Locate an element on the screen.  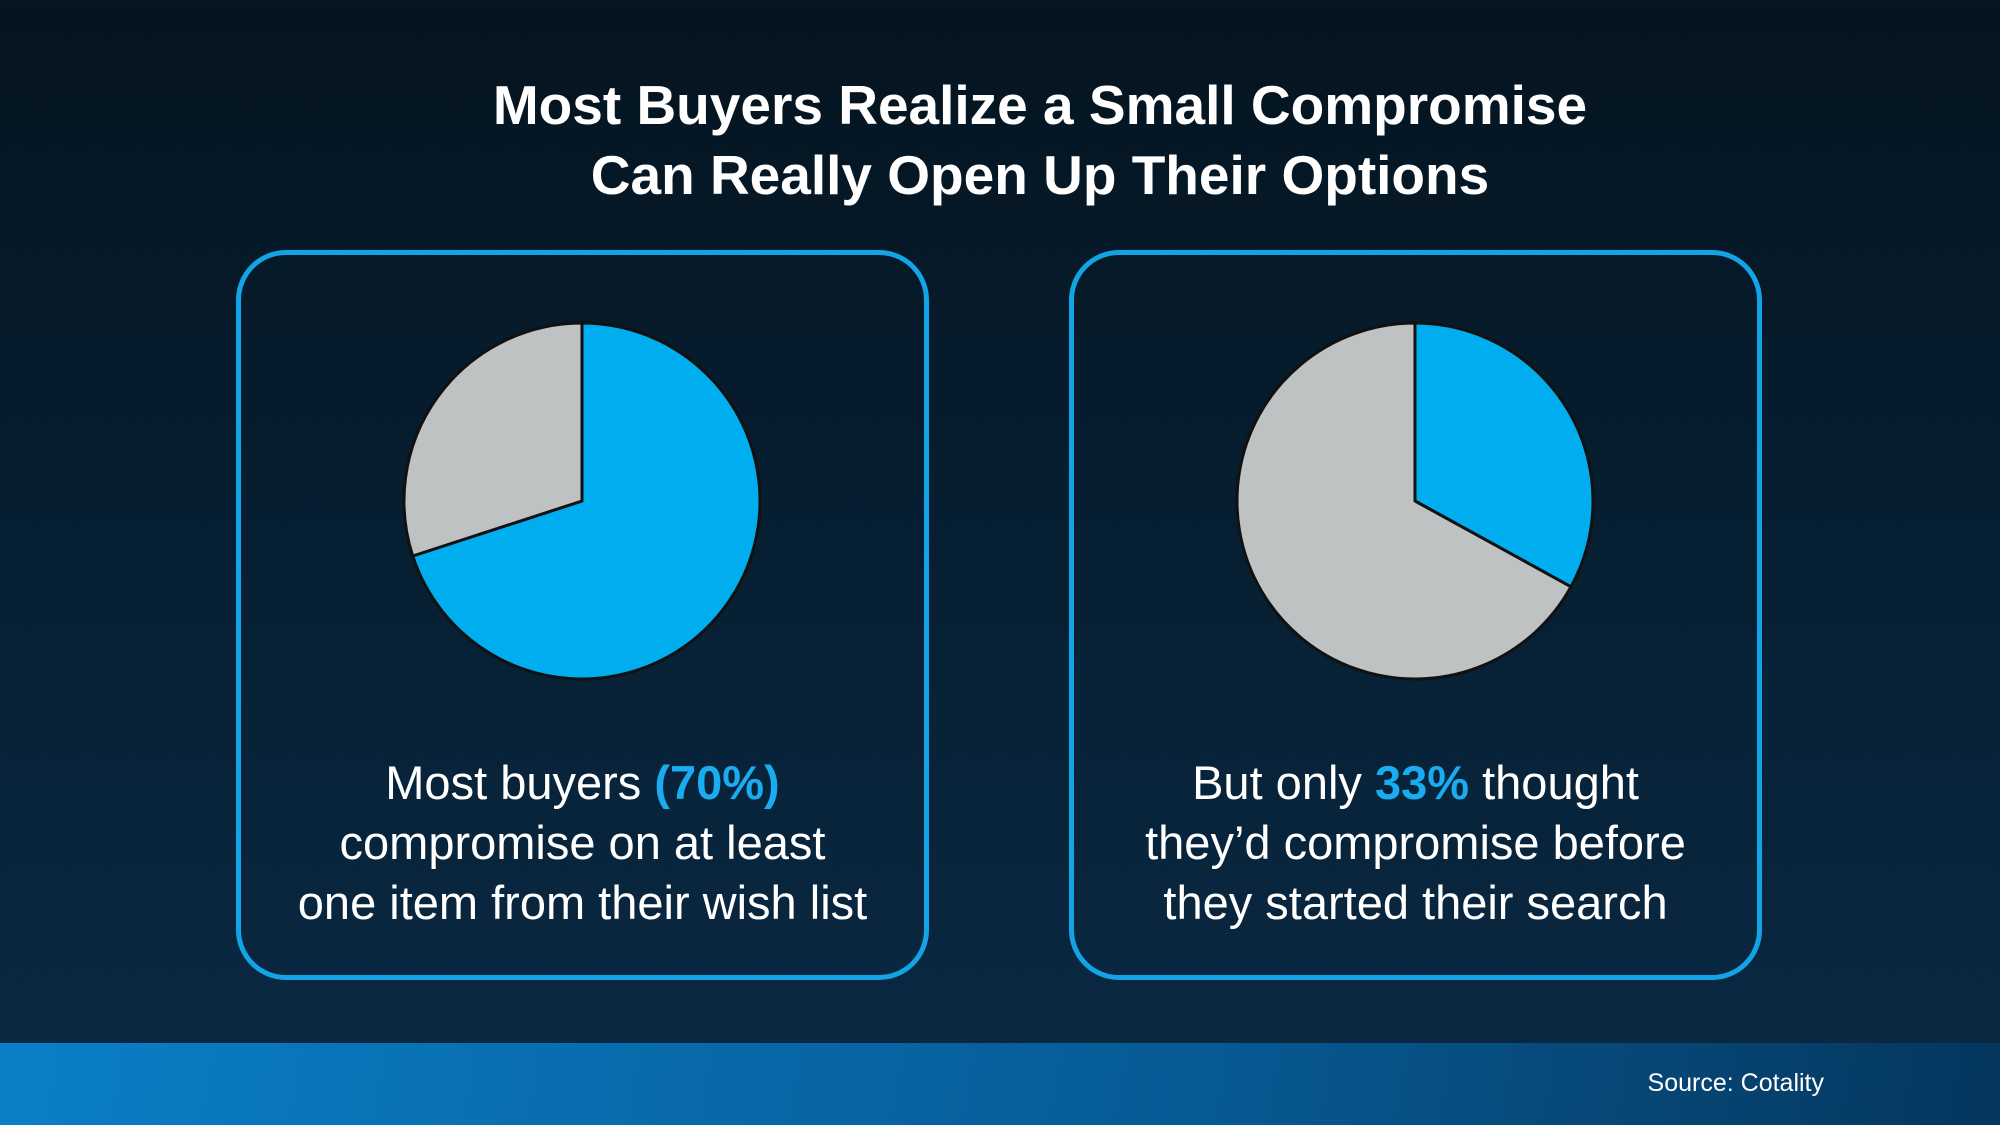
pie-chart-left is located at coordinates (582, 501).